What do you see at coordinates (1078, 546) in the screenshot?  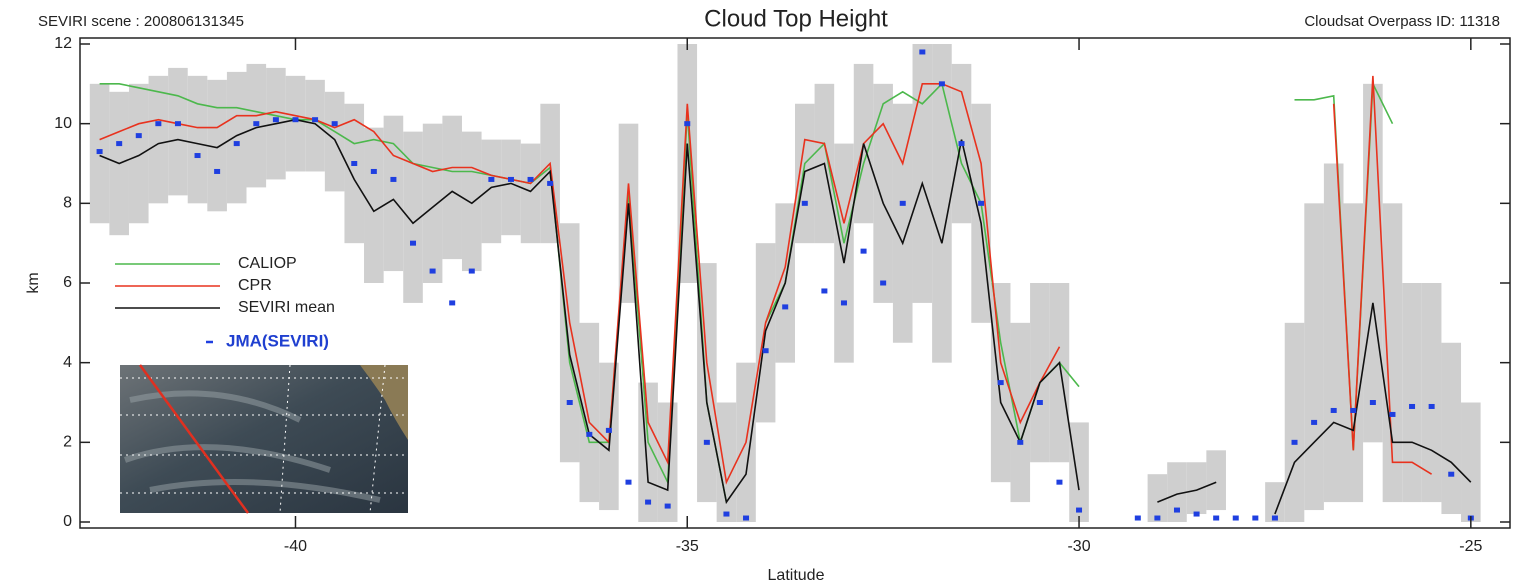 I see `x-tick-label: -30` at bounding box center [1078, 546].